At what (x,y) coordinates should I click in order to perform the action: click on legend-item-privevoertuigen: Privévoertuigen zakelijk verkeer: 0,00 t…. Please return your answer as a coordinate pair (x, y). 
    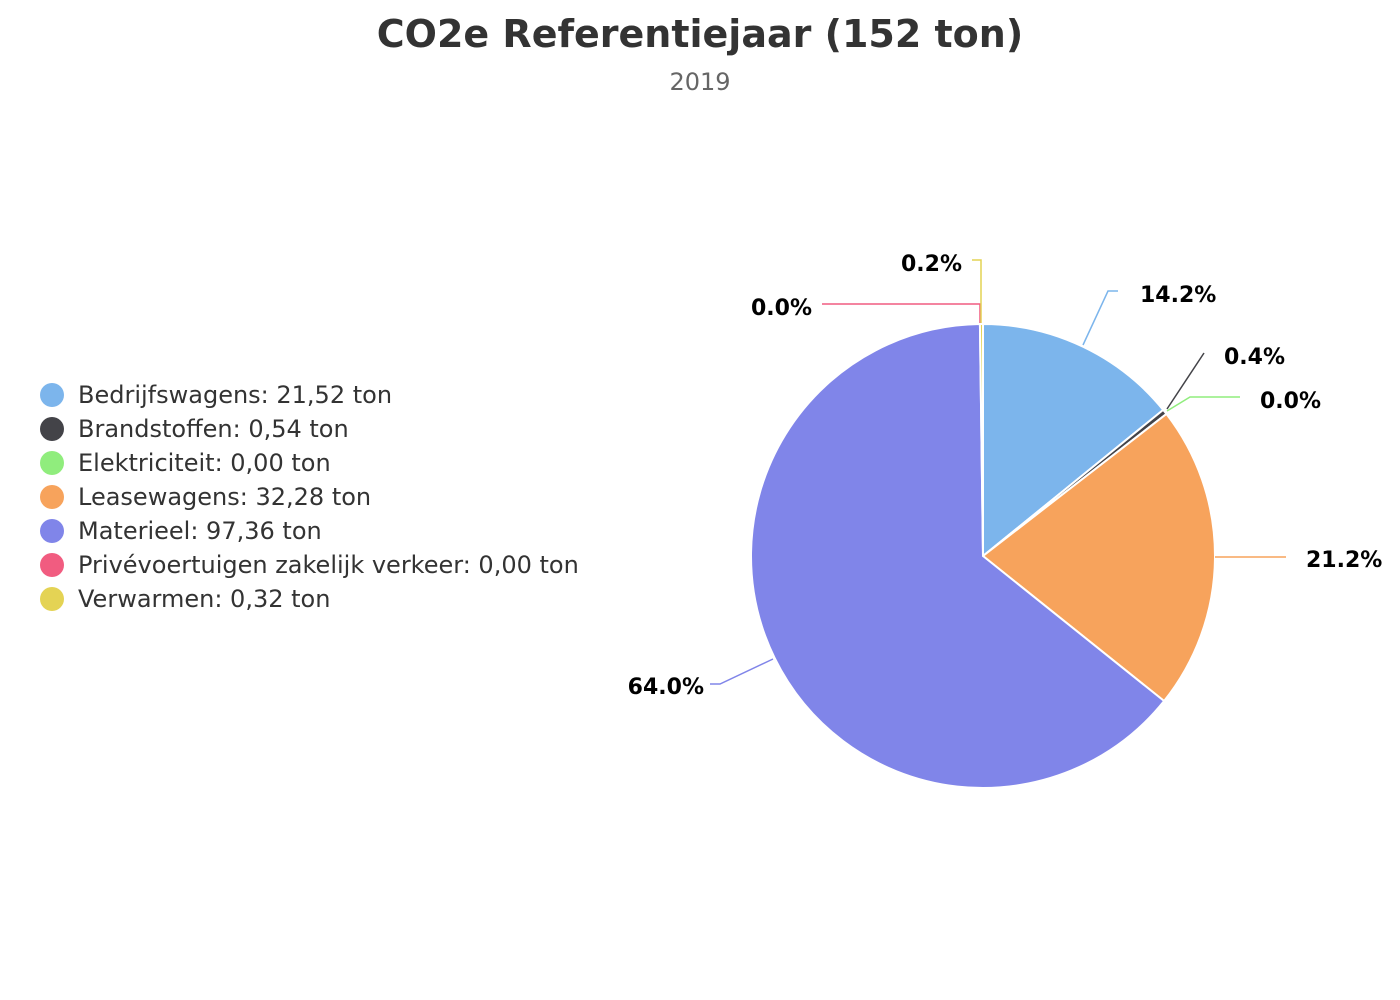
    Looking at the image, I should click on (309, 565).